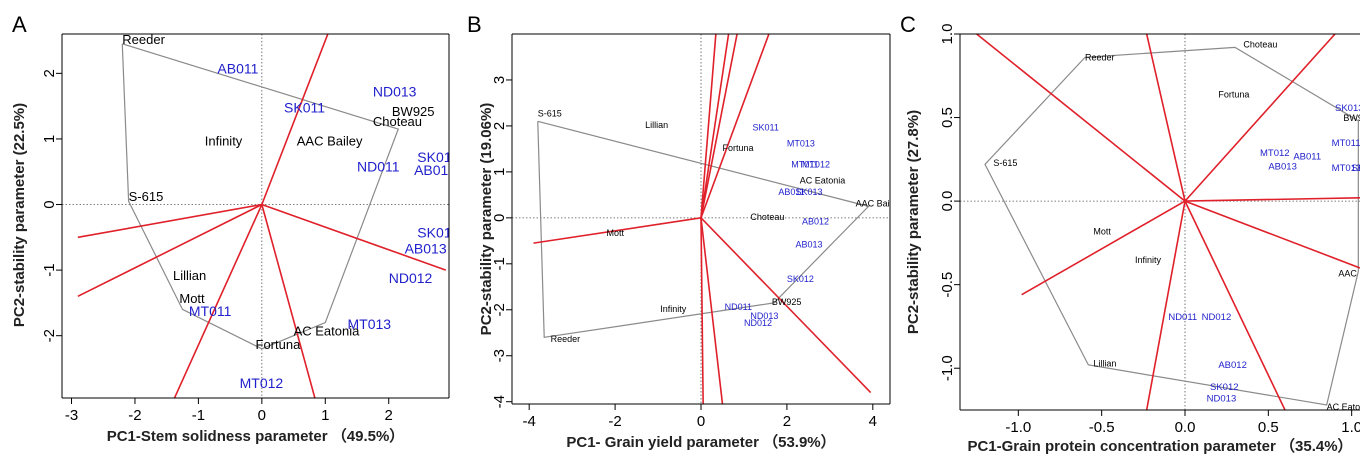 This screenshot has width=1360, height=466. Describe the element at coordinates (325, 415) in the screenshot. I see `x-tick-label: 1` at that location.